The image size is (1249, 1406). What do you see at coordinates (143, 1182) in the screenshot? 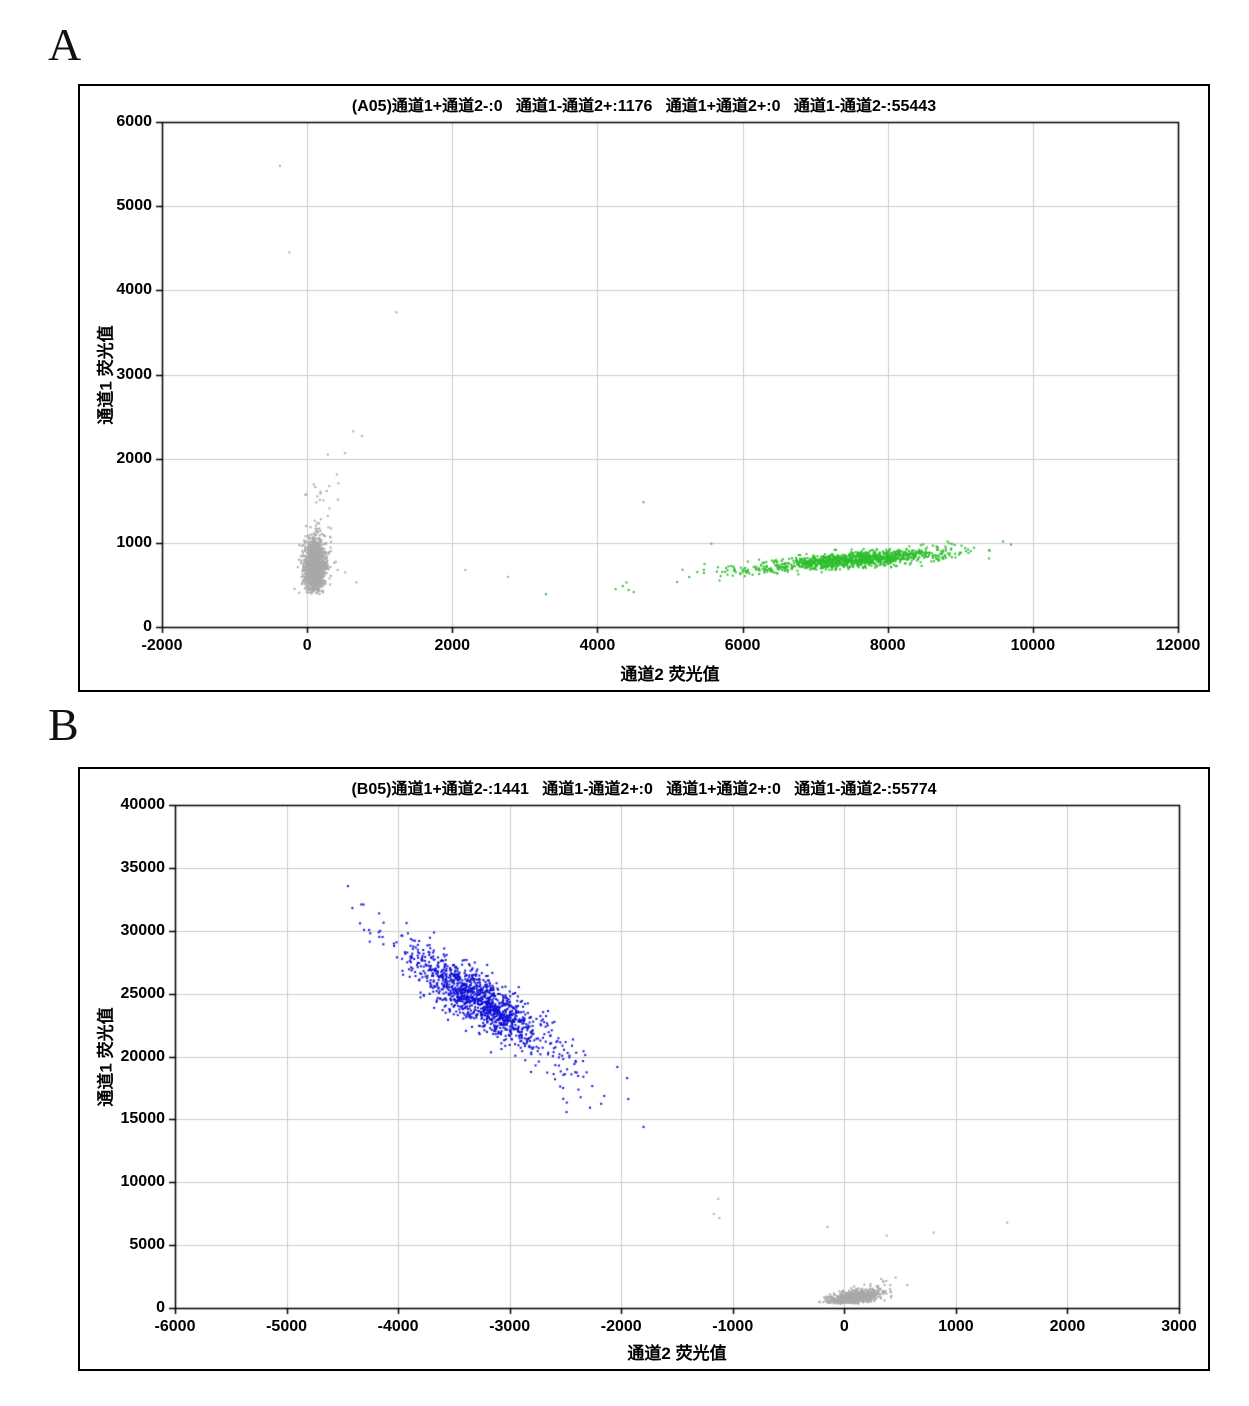
I see `y-tick-label: 10000` at bounding box center [143, 1182].